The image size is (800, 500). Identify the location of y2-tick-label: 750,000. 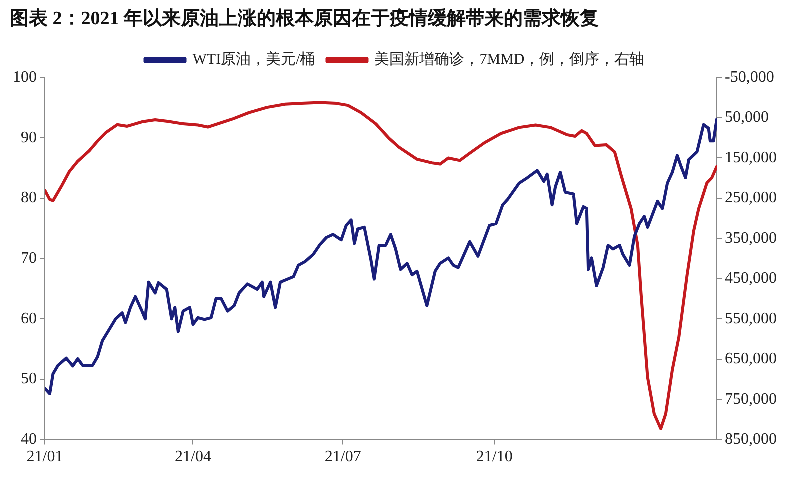
(751, 399).